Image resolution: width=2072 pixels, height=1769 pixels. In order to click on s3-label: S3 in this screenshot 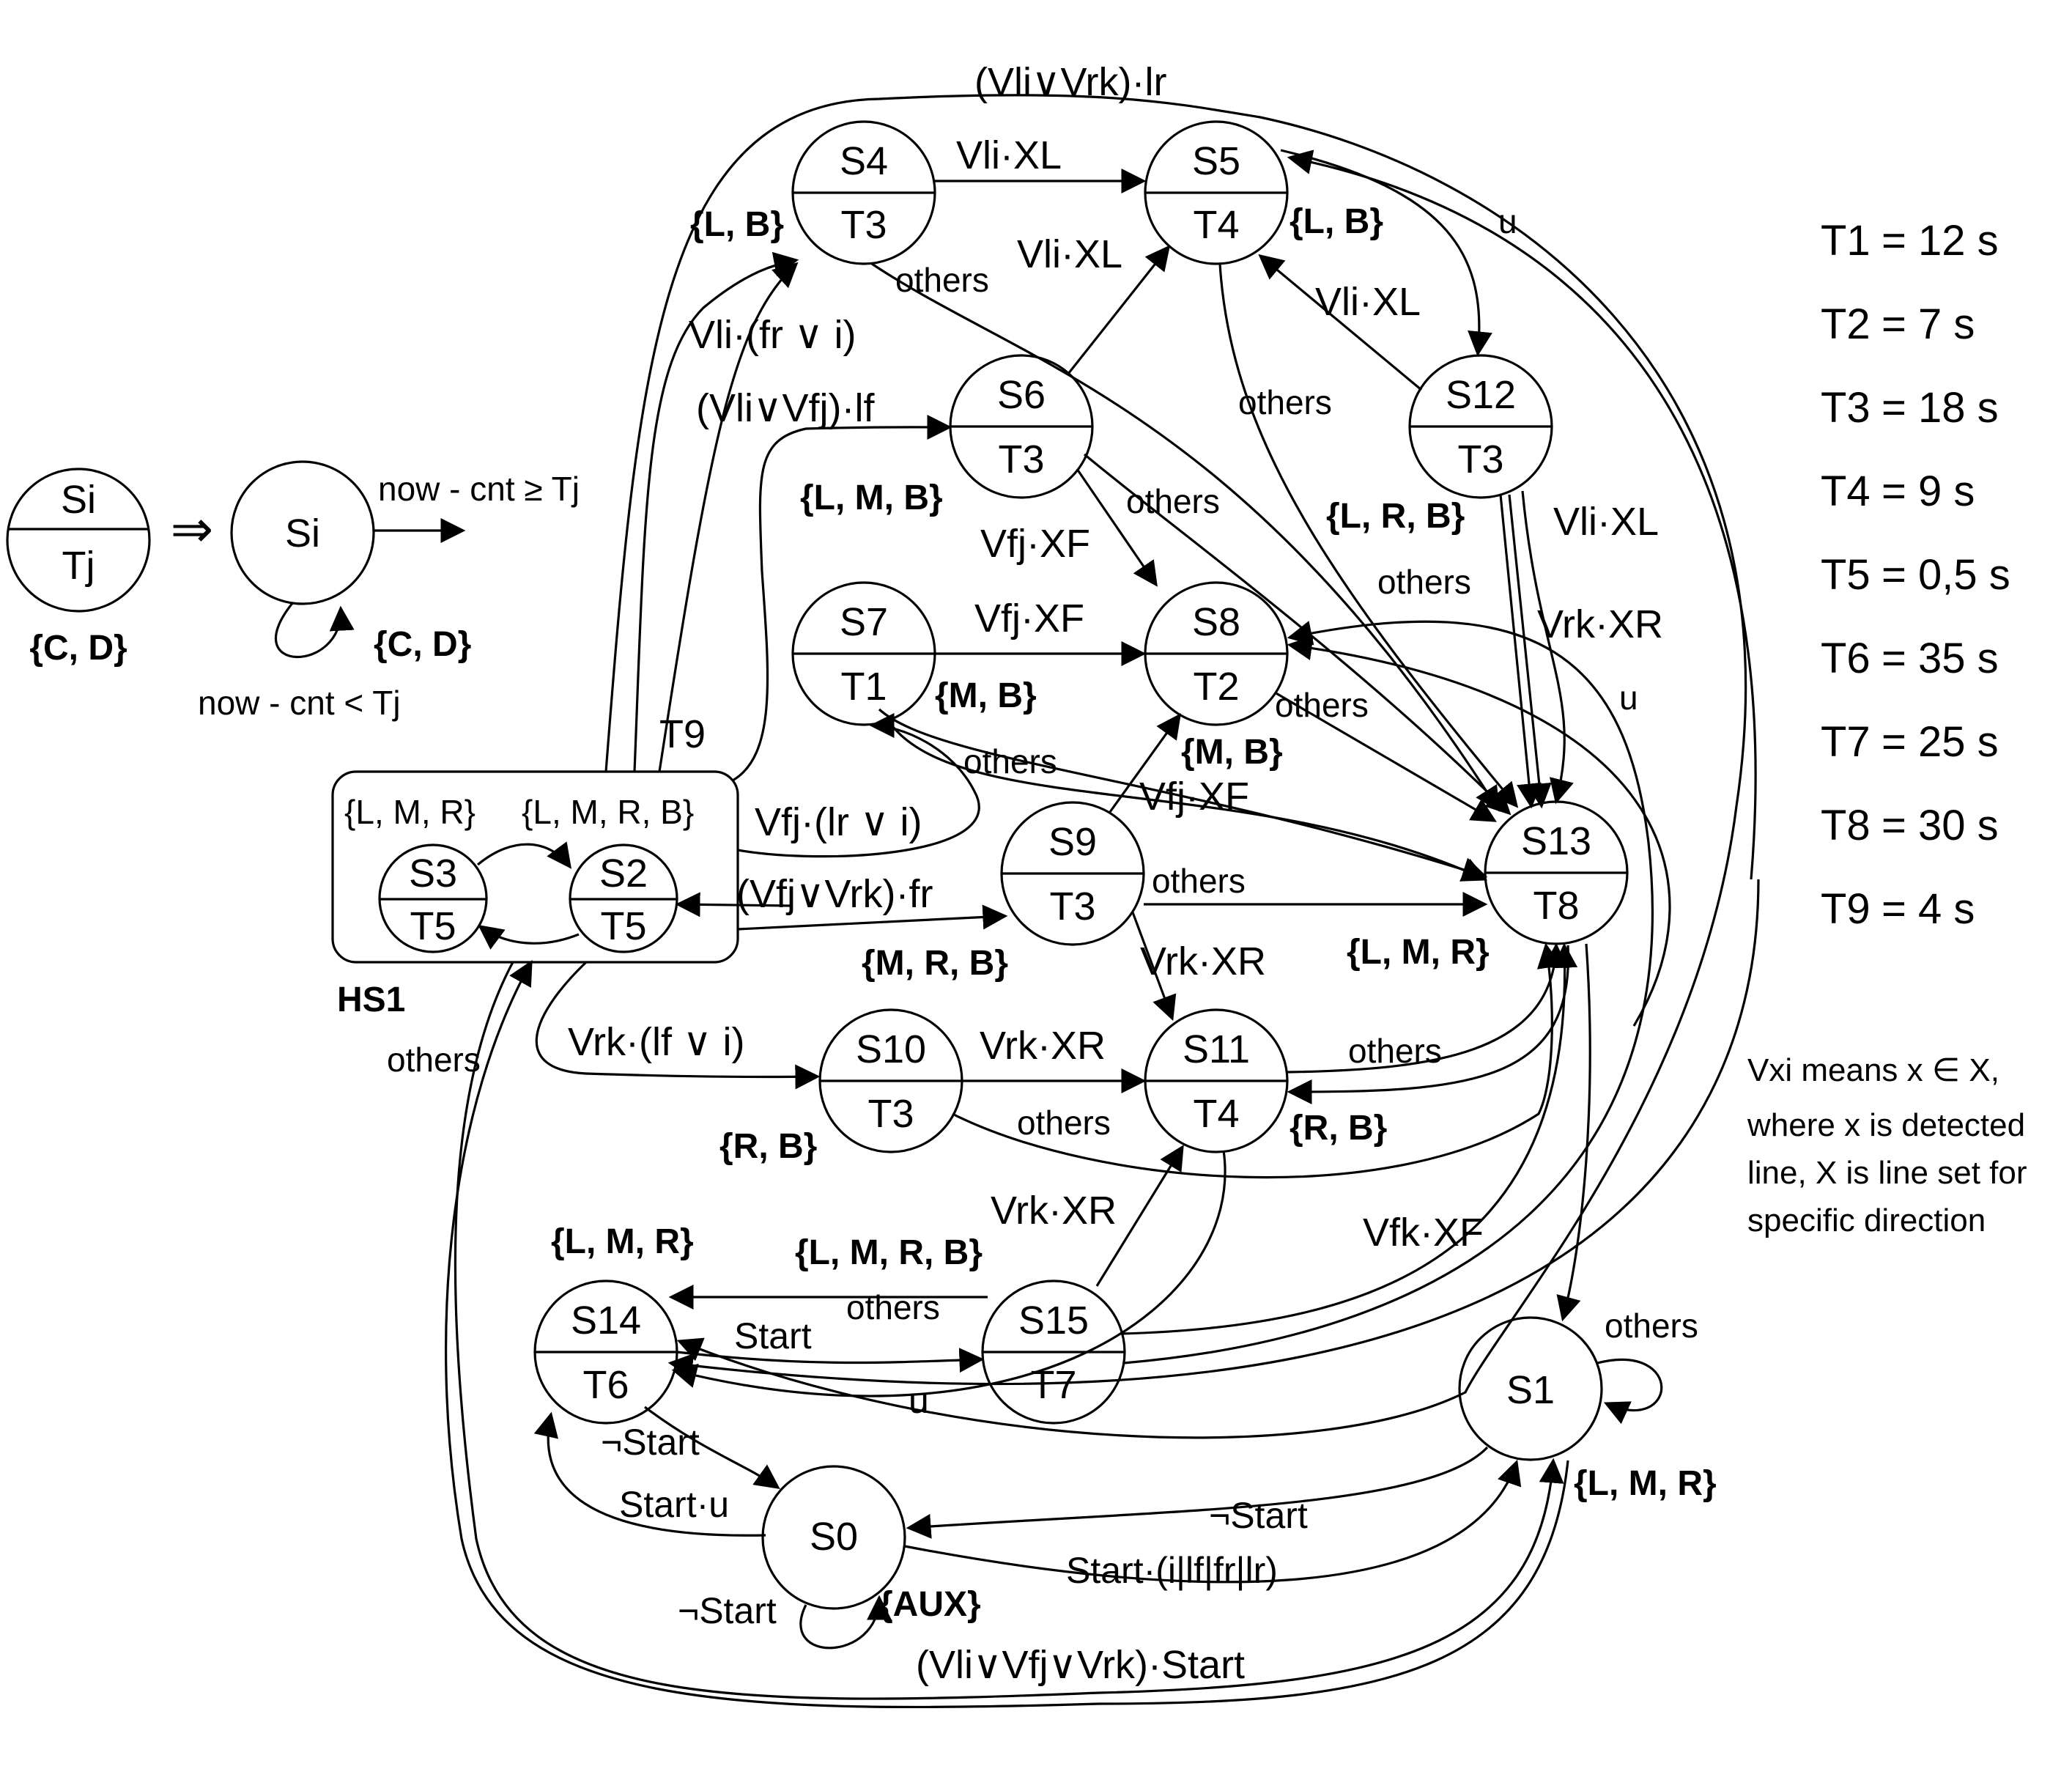, I will do `click(433, 873)`.